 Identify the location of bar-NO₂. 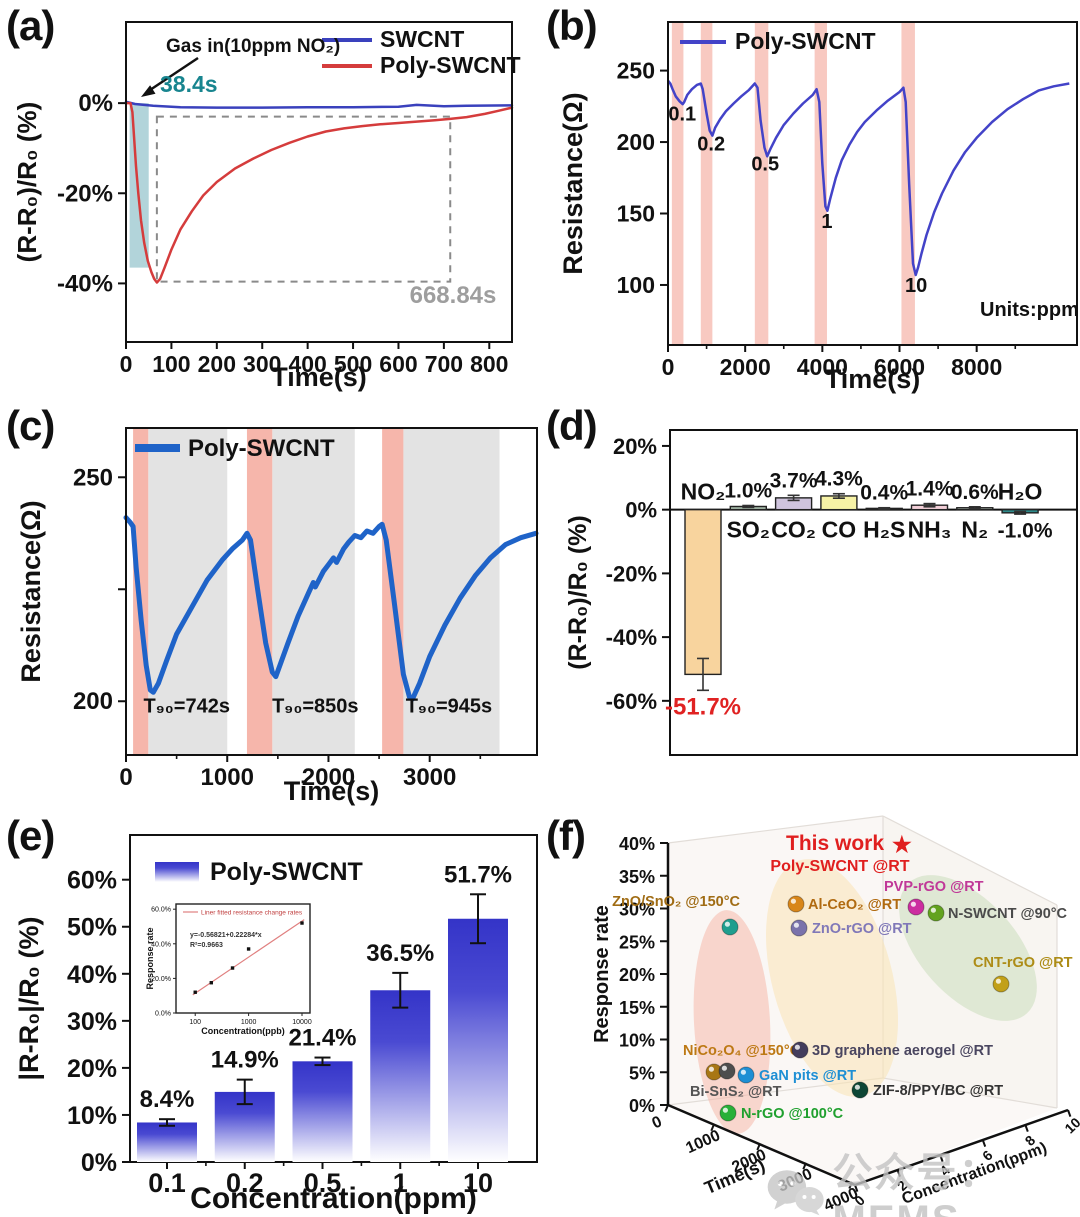
(703, 592).